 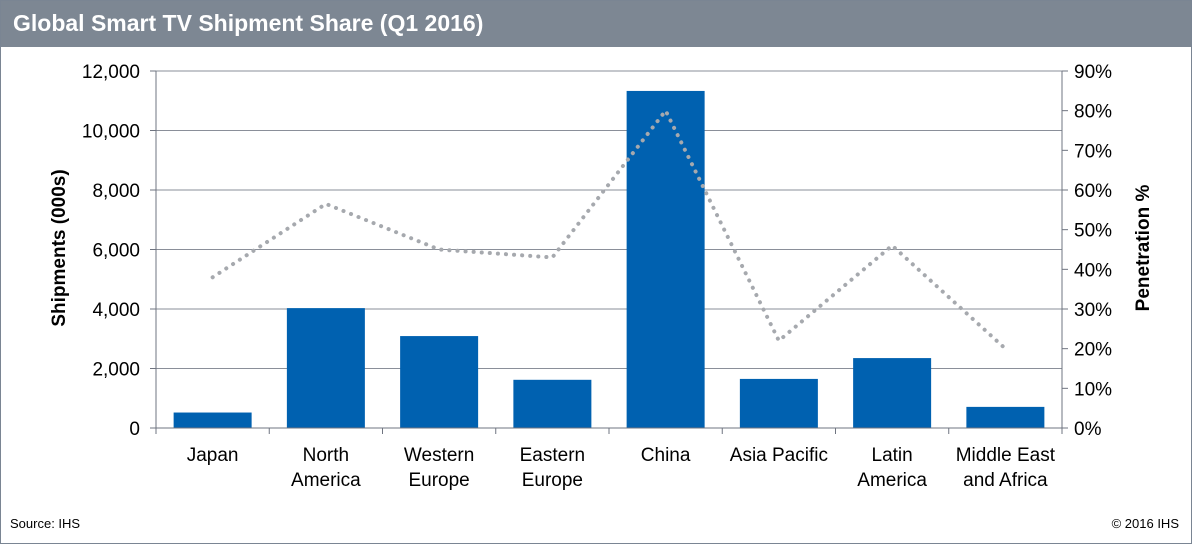 I want to click on x-category-label-line: Asia Pacific, so click(x=779, y=455).